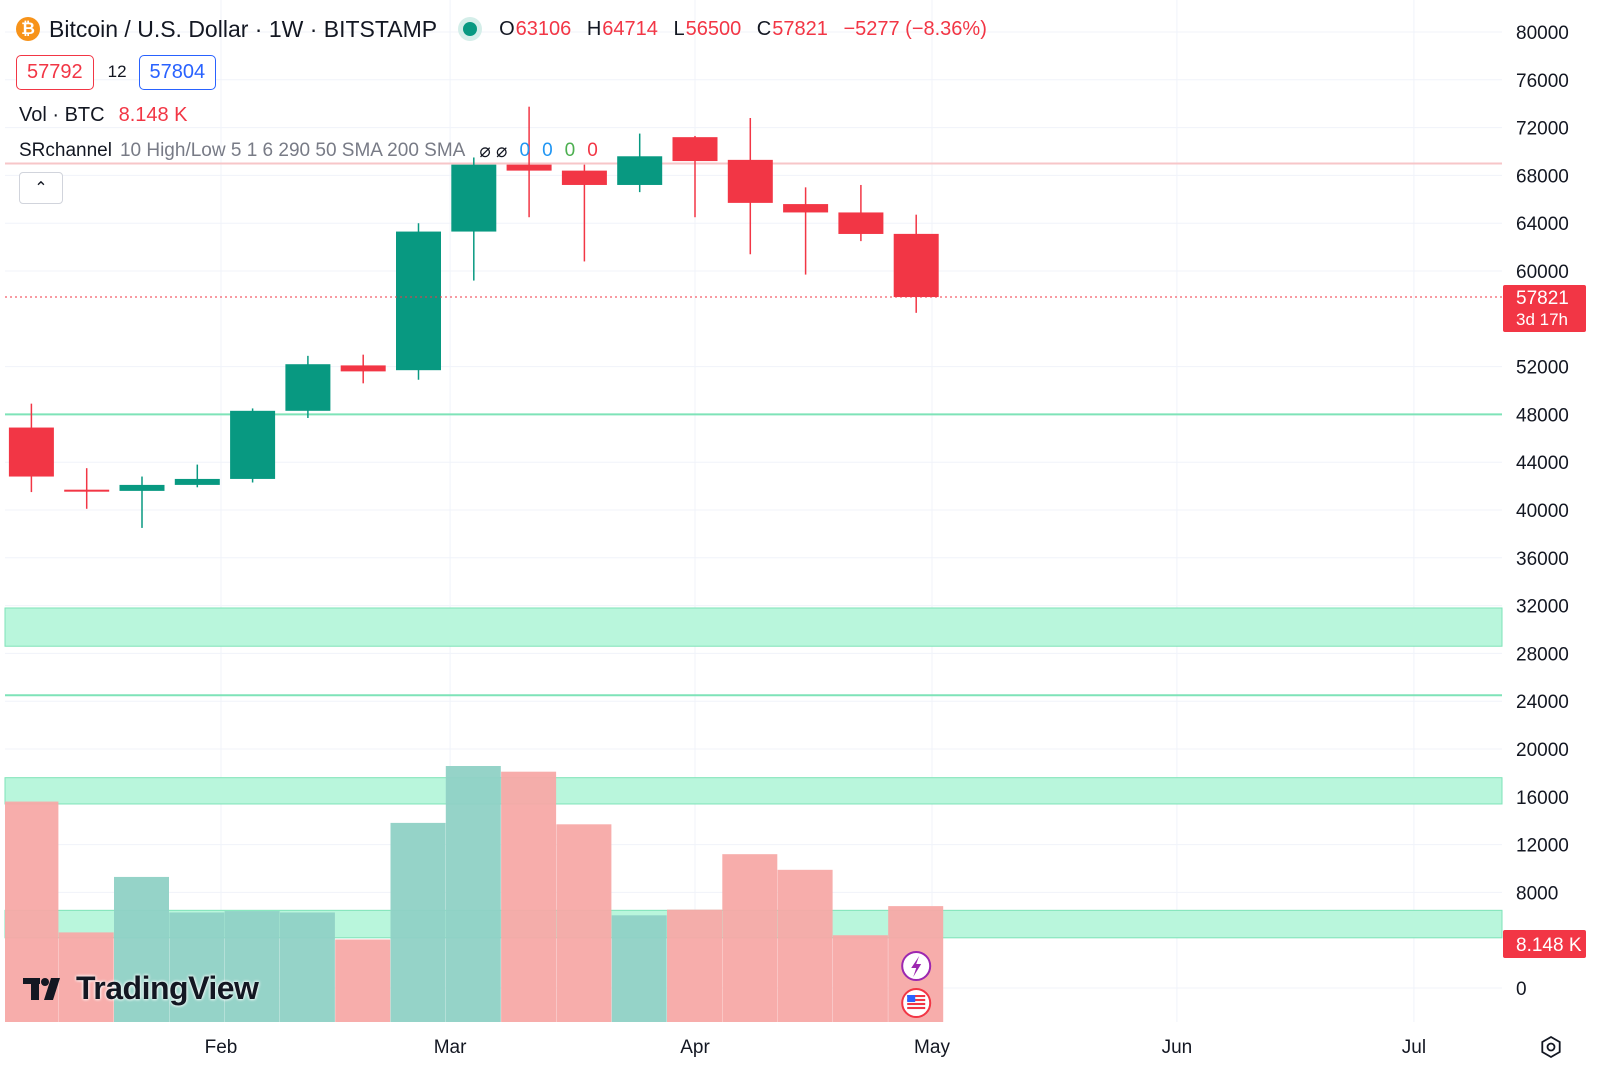 The height and width of the screenshot is (1068, 1600). I want to click on bitcoin-icon: ₿, so click(28, 29).